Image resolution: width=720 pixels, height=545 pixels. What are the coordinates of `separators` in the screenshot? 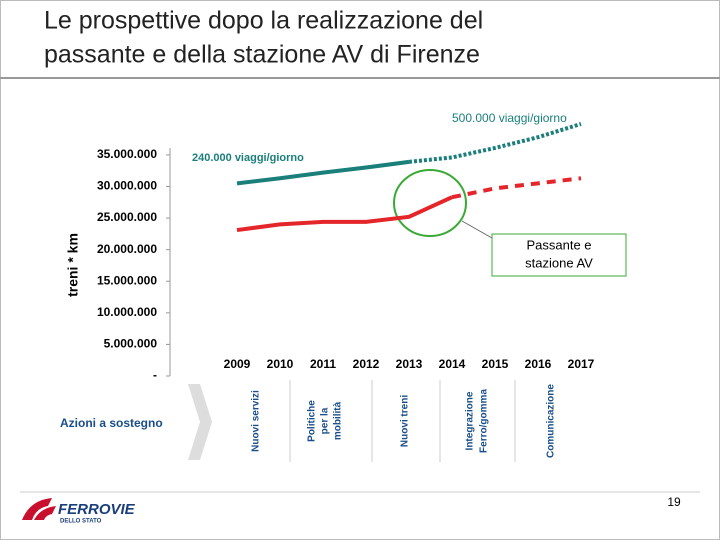 It's located at (402, 421).